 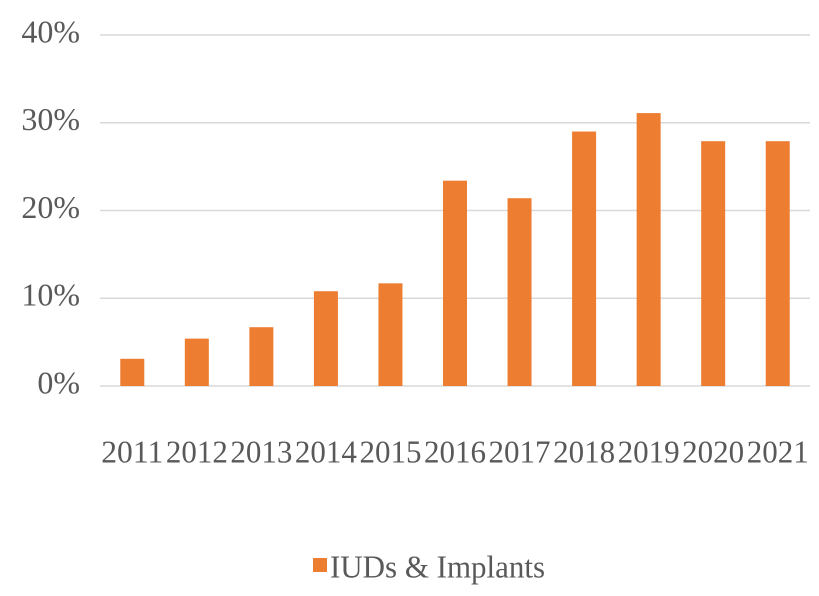 What do you see at coordinates (455, 451) in the screenshot?
I see `x-tick-label: 2016` at bounding box center [455, 451].